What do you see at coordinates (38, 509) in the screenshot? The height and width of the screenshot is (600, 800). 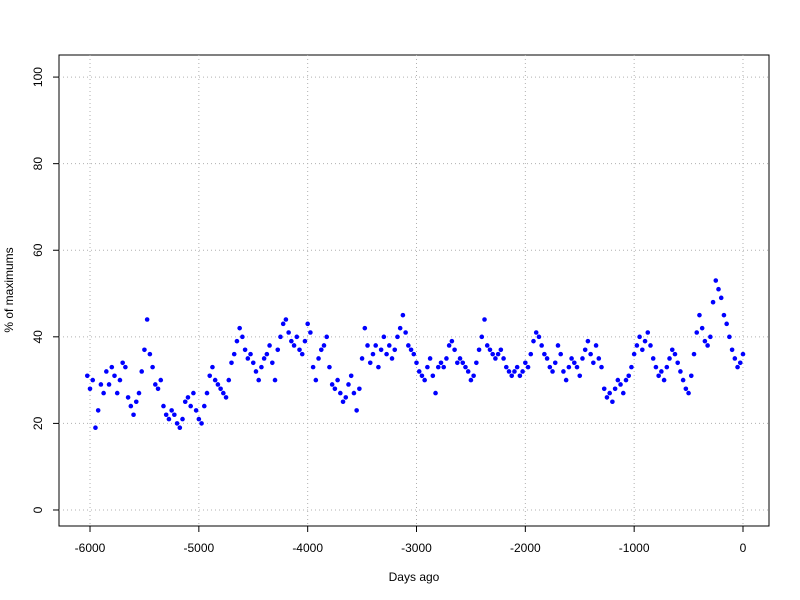 I see `y-tick-label: 0` at bounding box center [38, 509].